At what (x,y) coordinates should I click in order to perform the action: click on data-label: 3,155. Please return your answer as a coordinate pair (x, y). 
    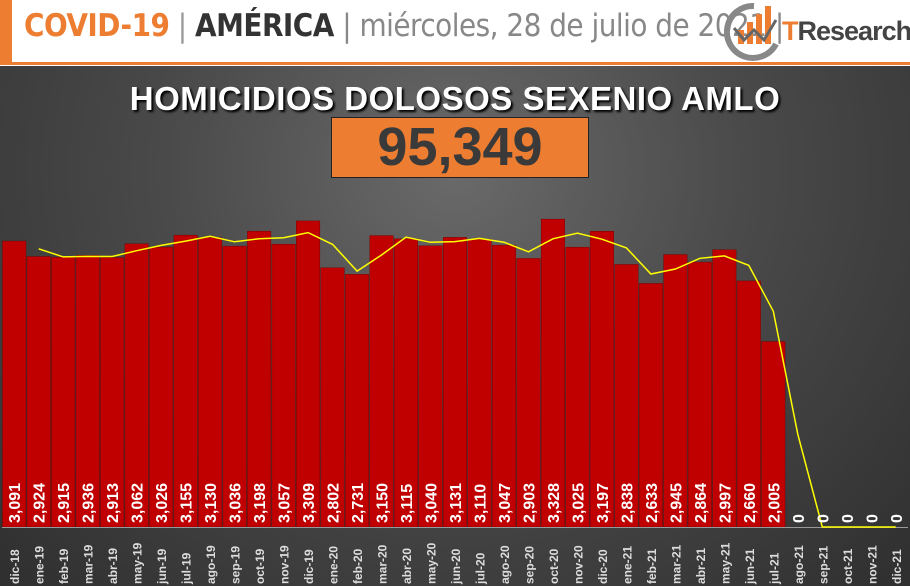
    Looking at the image, I should click on (187, 503).